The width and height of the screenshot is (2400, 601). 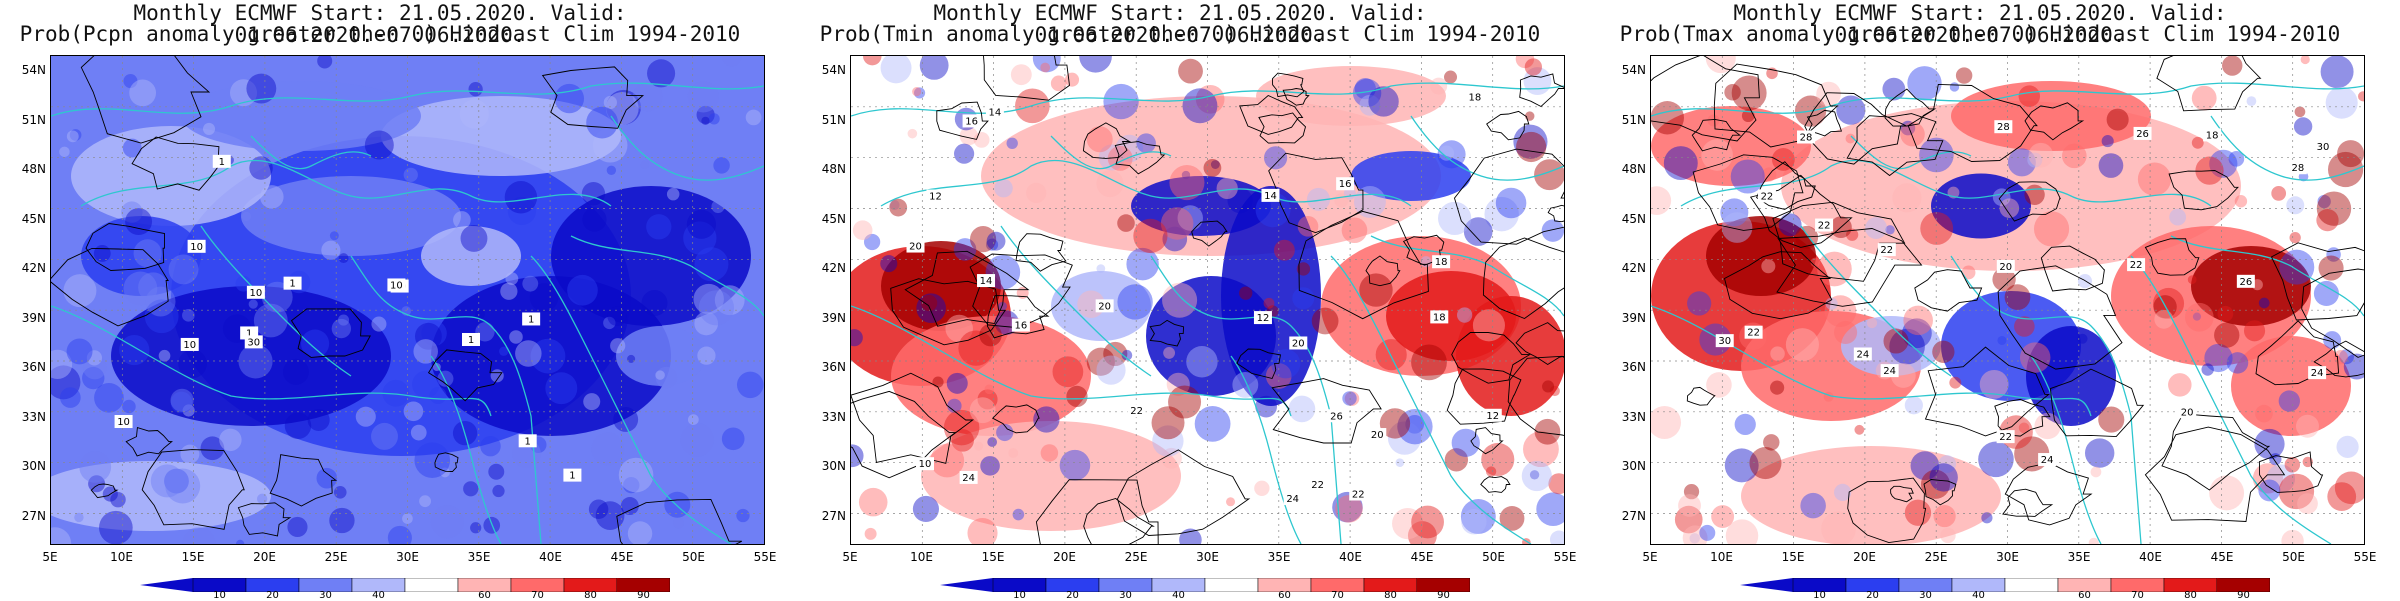 I want to click on lat-label: 42N, so click(x=33, y=268).